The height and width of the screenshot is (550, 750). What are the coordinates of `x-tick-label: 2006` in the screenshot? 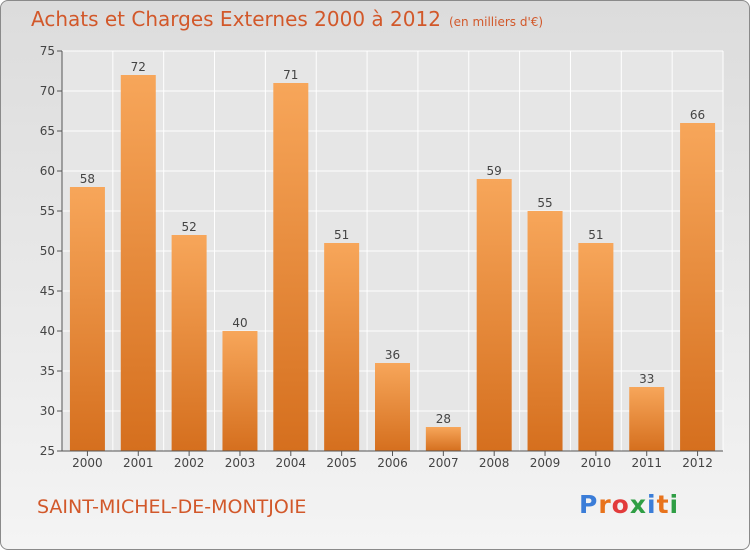 It's located at (392, 463).